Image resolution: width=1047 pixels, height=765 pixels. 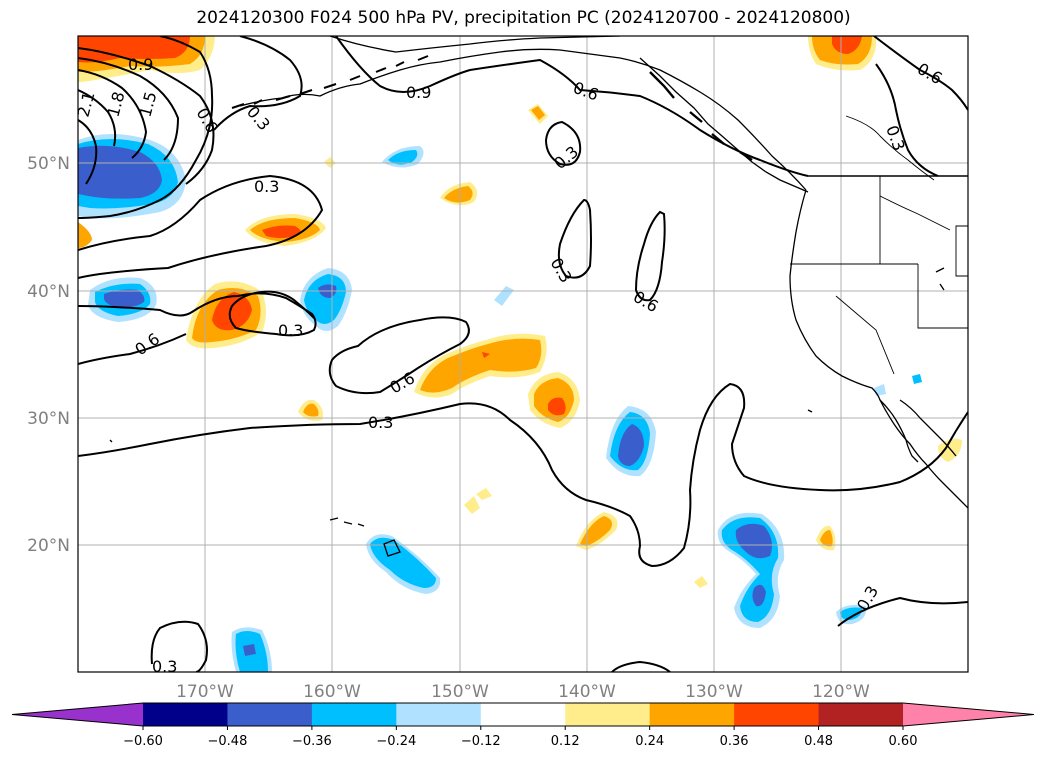 What do you see at coordinates (734, 741) in the screenshot?
I see `colorbar-tick-label: 0.36` at bounding box center [734, 741].